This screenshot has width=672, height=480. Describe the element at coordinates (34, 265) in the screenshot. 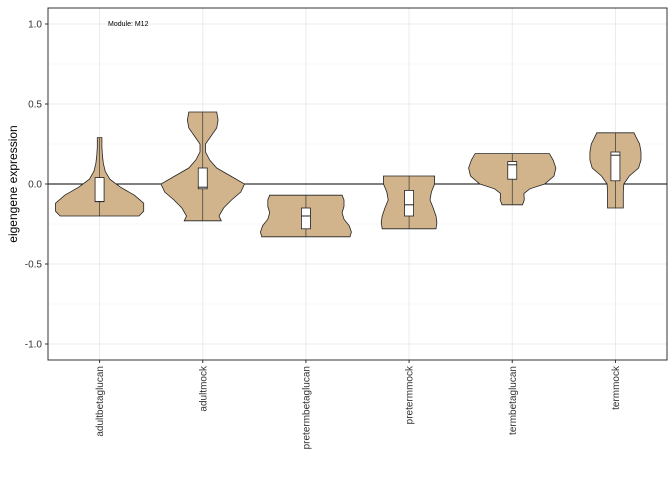

I see `y-tick-label: -0.5` at that location.